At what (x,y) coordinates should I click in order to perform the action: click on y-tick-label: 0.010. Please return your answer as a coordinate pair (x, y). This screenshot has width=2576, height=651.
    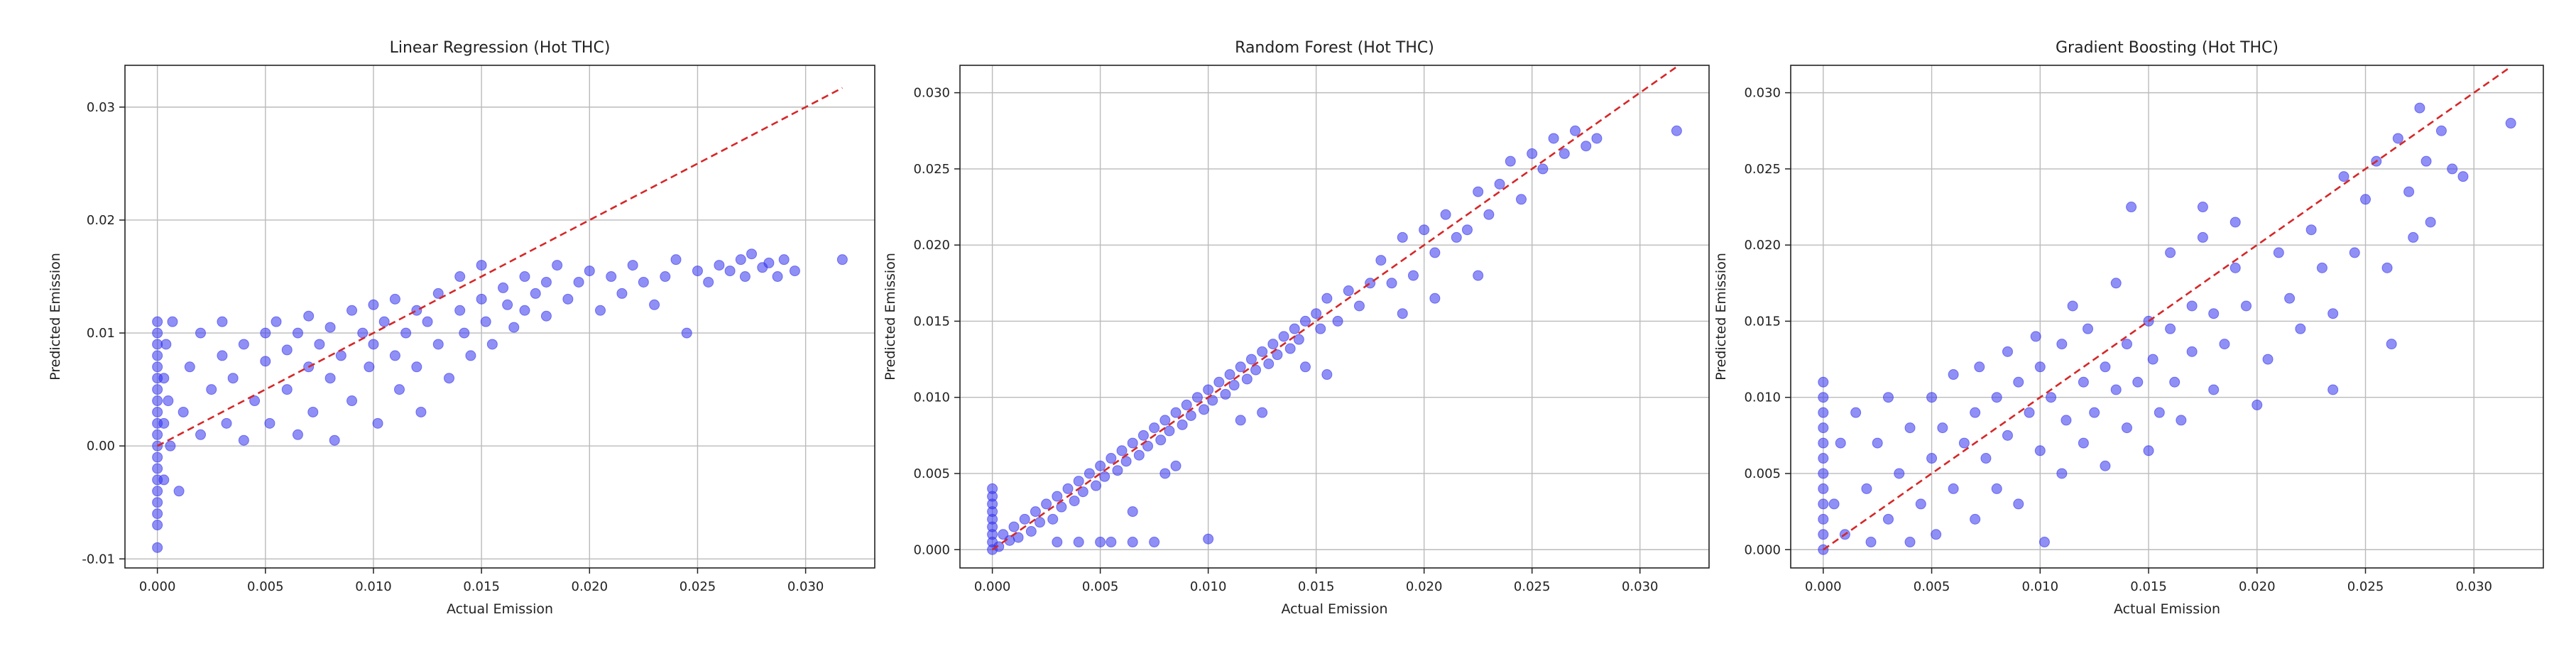
    Looking at the image, I should click on (931, 398).